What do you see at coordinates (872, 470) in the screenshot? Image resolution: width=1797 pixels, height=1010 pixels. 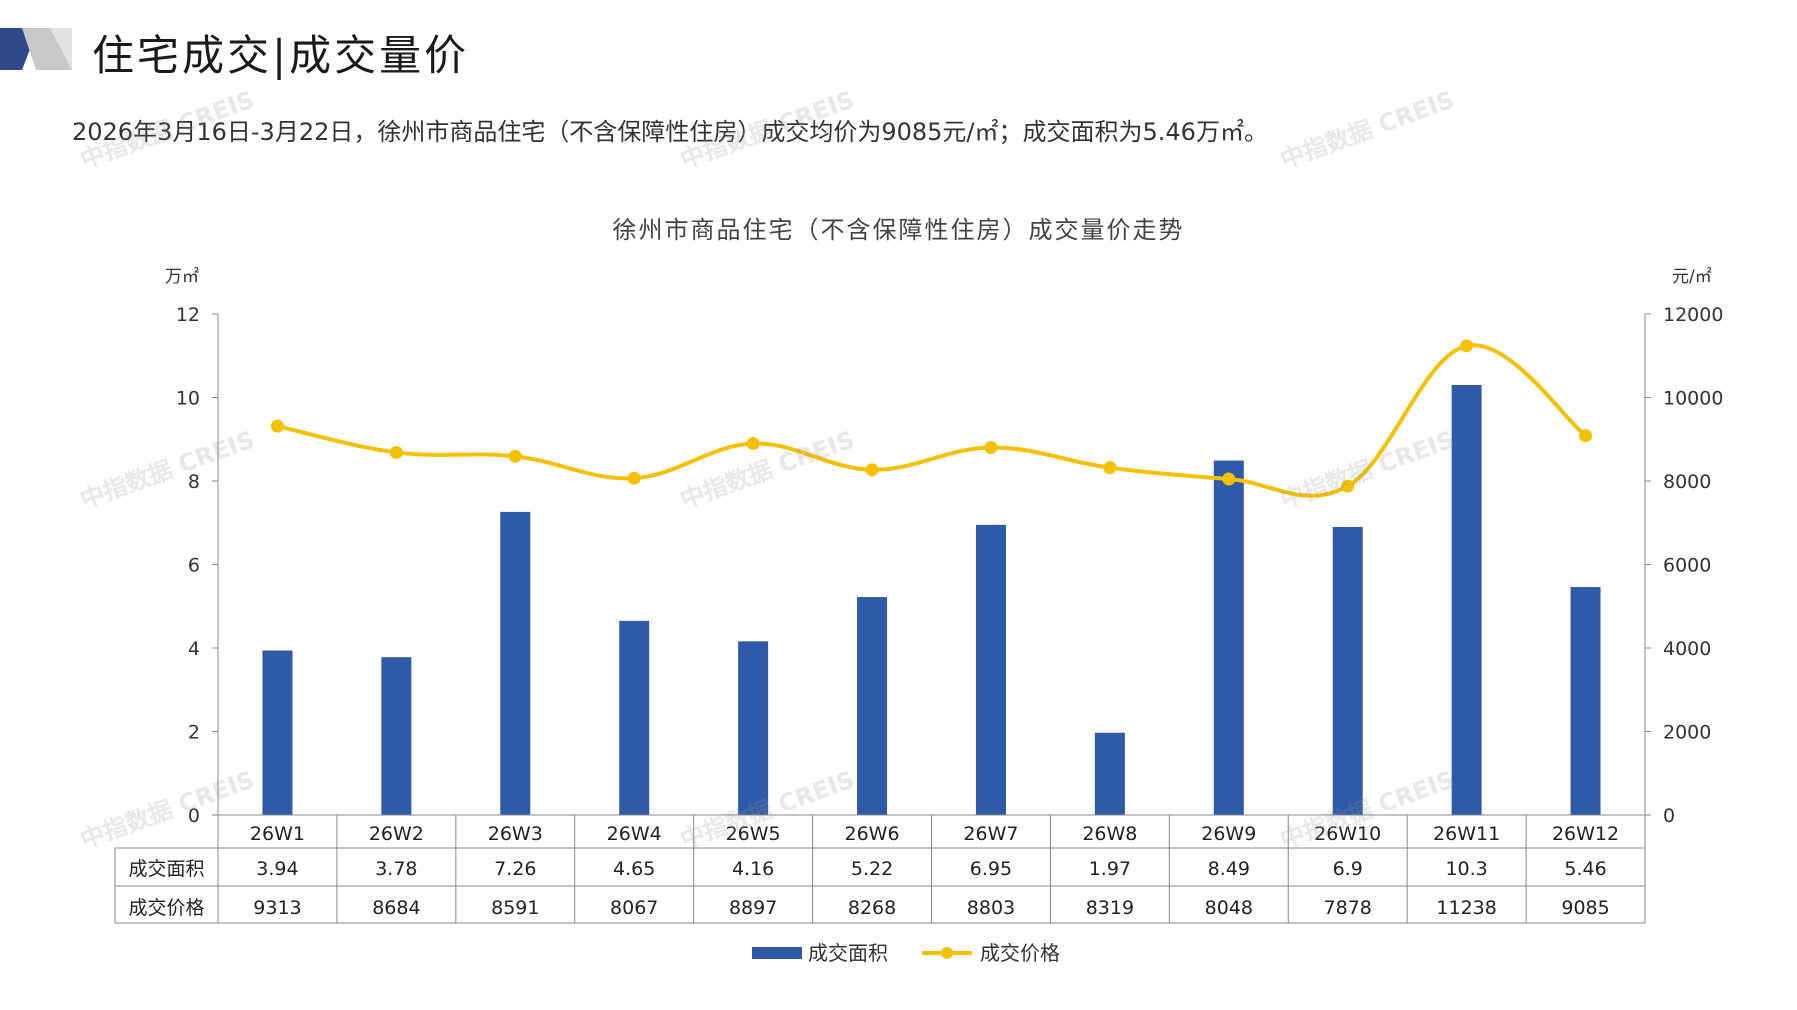 I see `price-point-26W6` at bounding box center [872, 470].